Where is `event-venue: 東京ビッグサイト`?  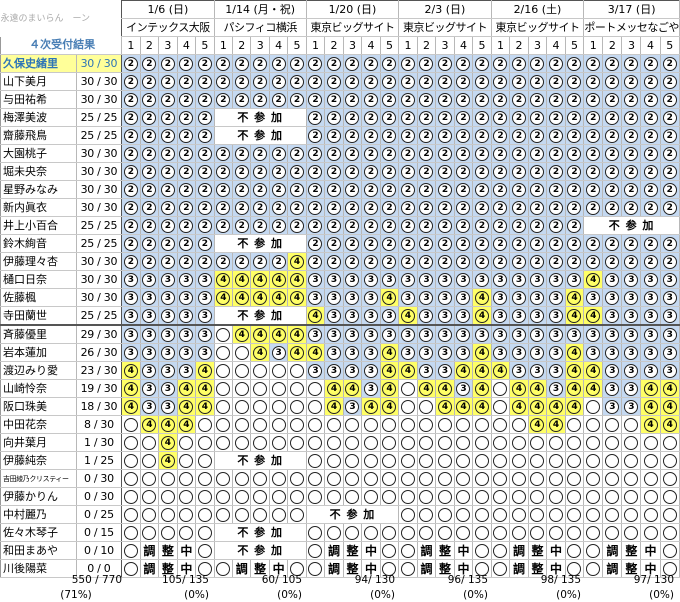 event-venue: 東京ビッグサイト is located at coordinates (537, 27).